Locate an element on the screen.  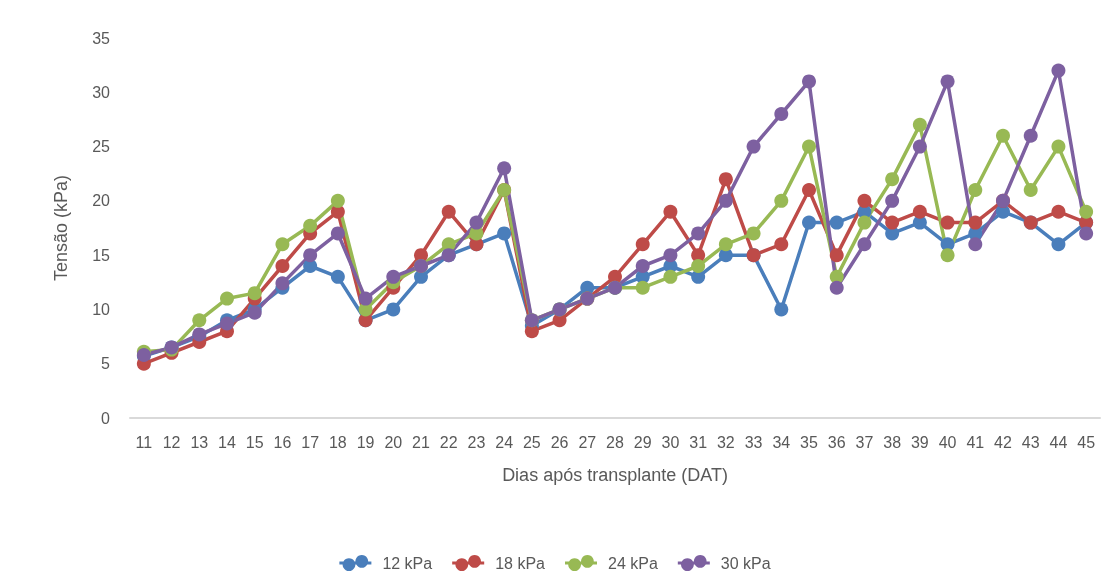
x-tick-label: 26 is located at coordinates (559, 442).